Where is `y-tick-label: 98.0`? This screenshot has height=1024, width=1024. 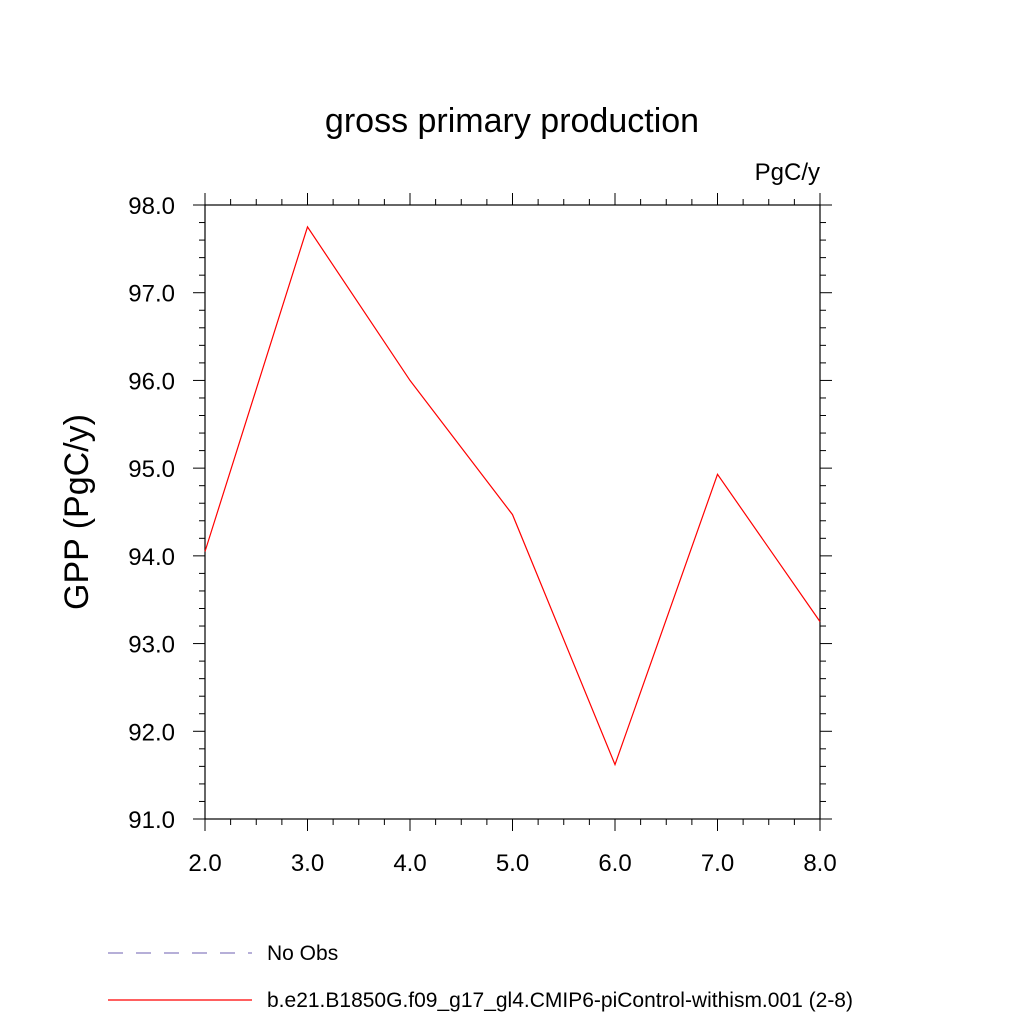
y-tick-label: 98.0 is located at coordinates (151, 206).